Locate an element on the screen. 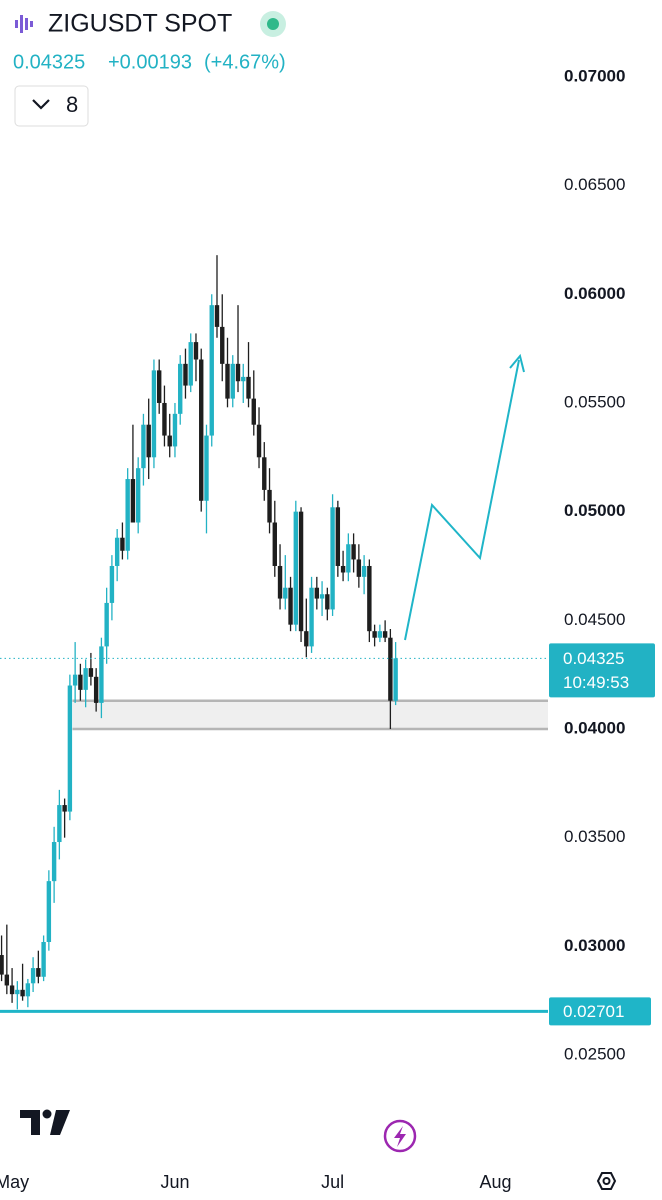  x-tick-label: Aug is located at coordinates (495, 1182).